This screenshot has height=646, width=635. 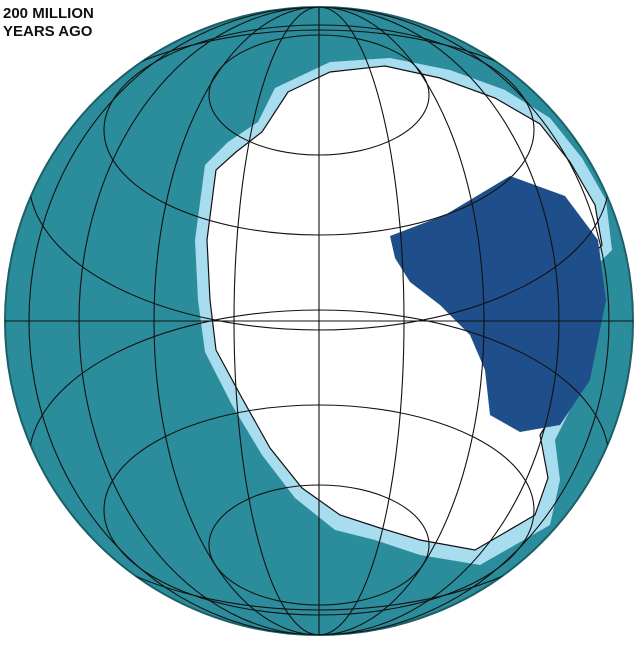 I want to click on title-line: 200 MILLION, so click(x=48, y=13).